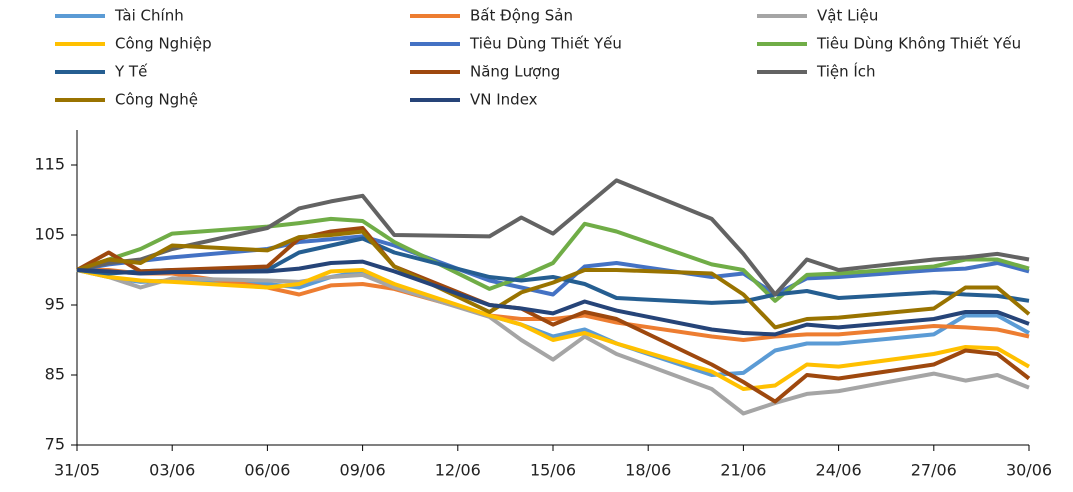 The height and width of the screenshot is (492, 1073). What do you see at coordinates (515, 72) in the screenshot?
I see `legend-label: Năng Lượng` at bounding box center [515, 72].